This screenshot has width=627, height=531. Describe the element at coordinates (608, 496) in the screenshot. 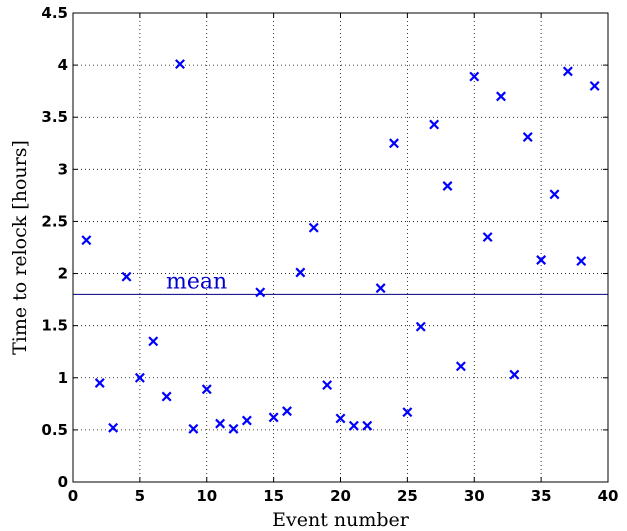

I see `x-tick-label: 40` at that location.